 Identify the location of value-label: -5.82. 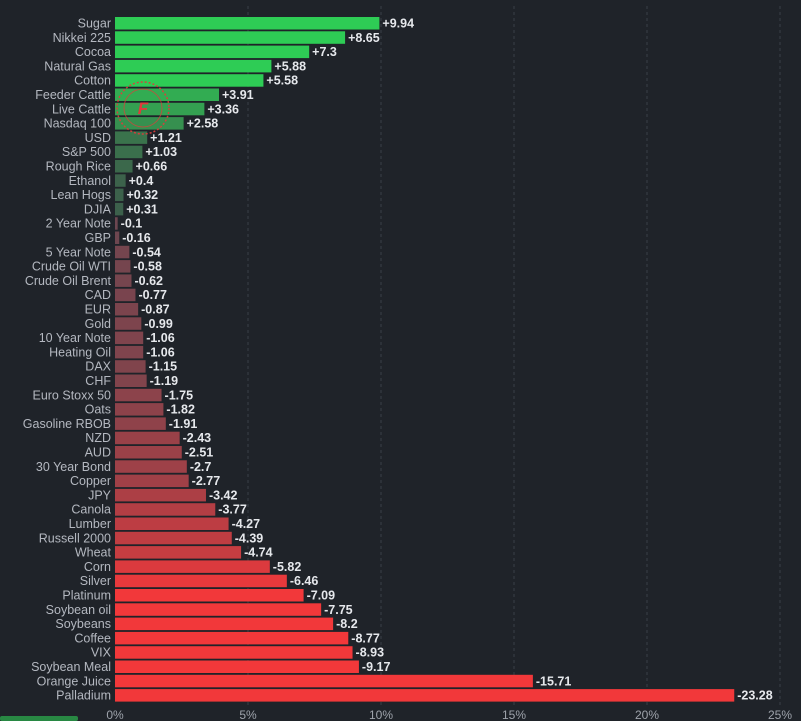
(287, 567).